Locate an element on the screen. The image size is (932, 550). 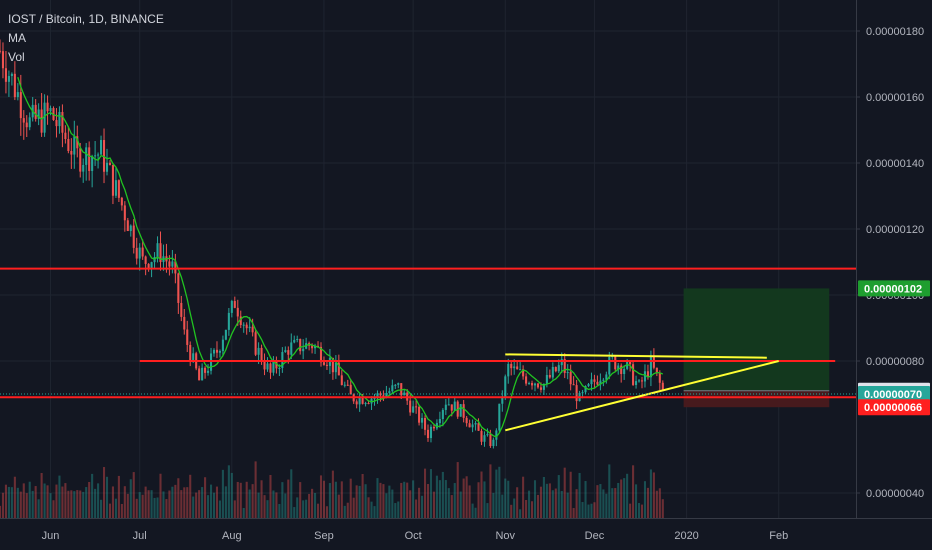
price-tag-label-3: 0.00000066 is located at coordinates (893, 408).